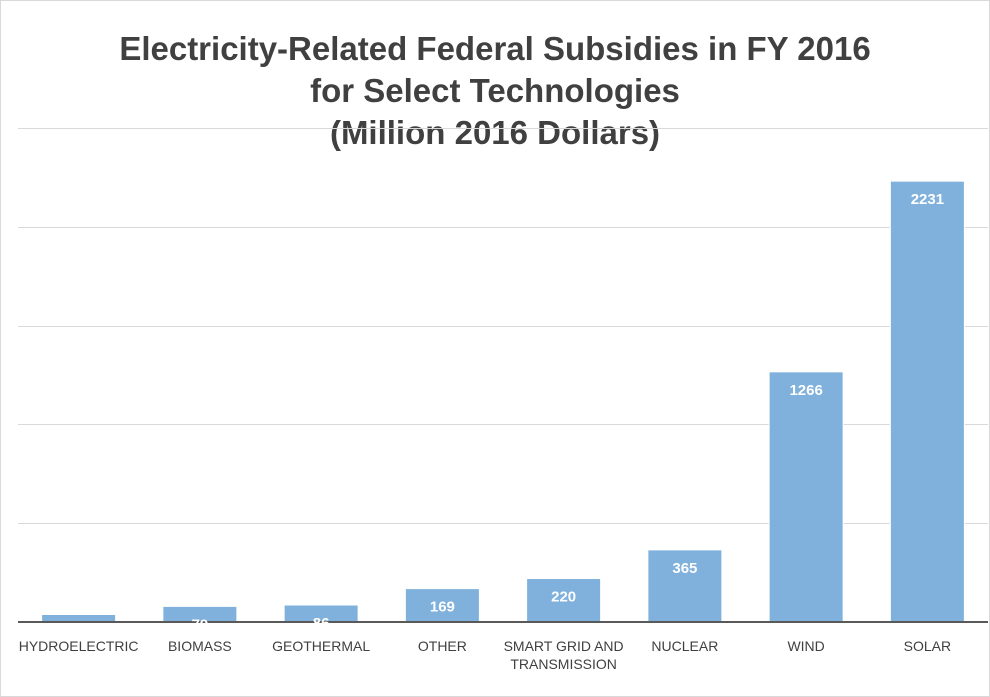 Image resolution: width=990 pixels, height=697 pixels. Describe the element at coordinates (495, 132) in the screenshot. I see `chart-title-line-3: (Million 2016 Dollars)` at that location.